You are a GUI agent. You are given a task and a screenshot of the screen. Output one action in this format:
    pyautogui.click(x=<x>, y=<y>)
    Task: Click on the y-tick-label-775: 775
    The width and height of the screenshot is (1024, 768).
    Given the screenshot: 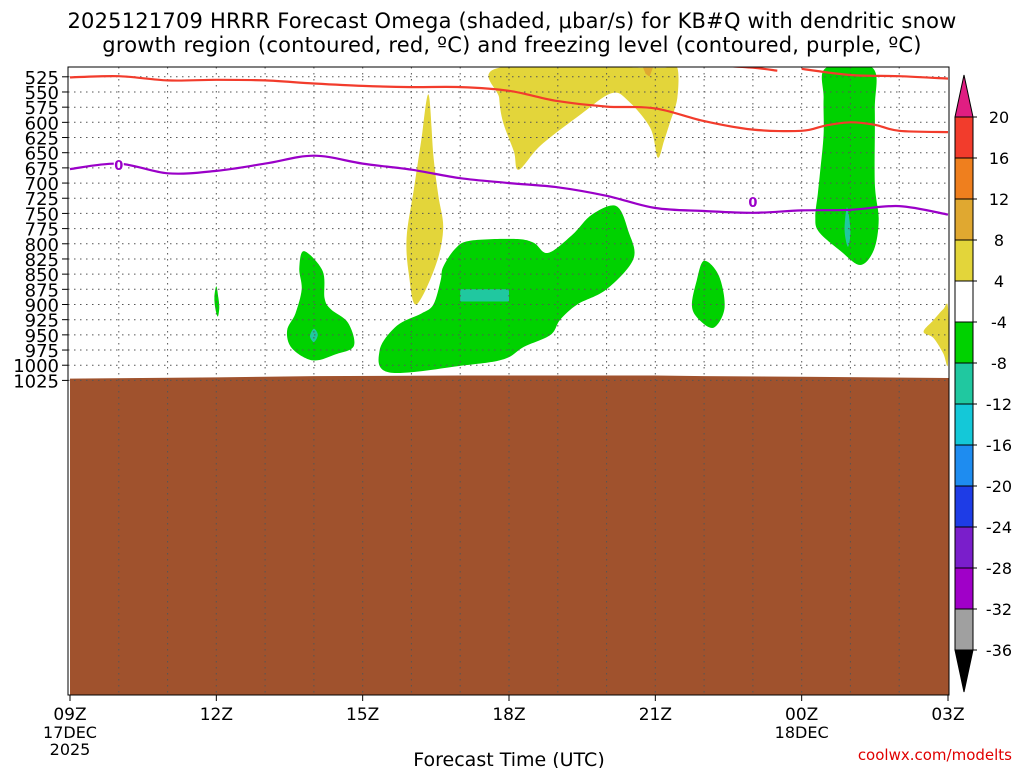 What is the action you would take?
    pyautogui.click(x=42, y=230)
    